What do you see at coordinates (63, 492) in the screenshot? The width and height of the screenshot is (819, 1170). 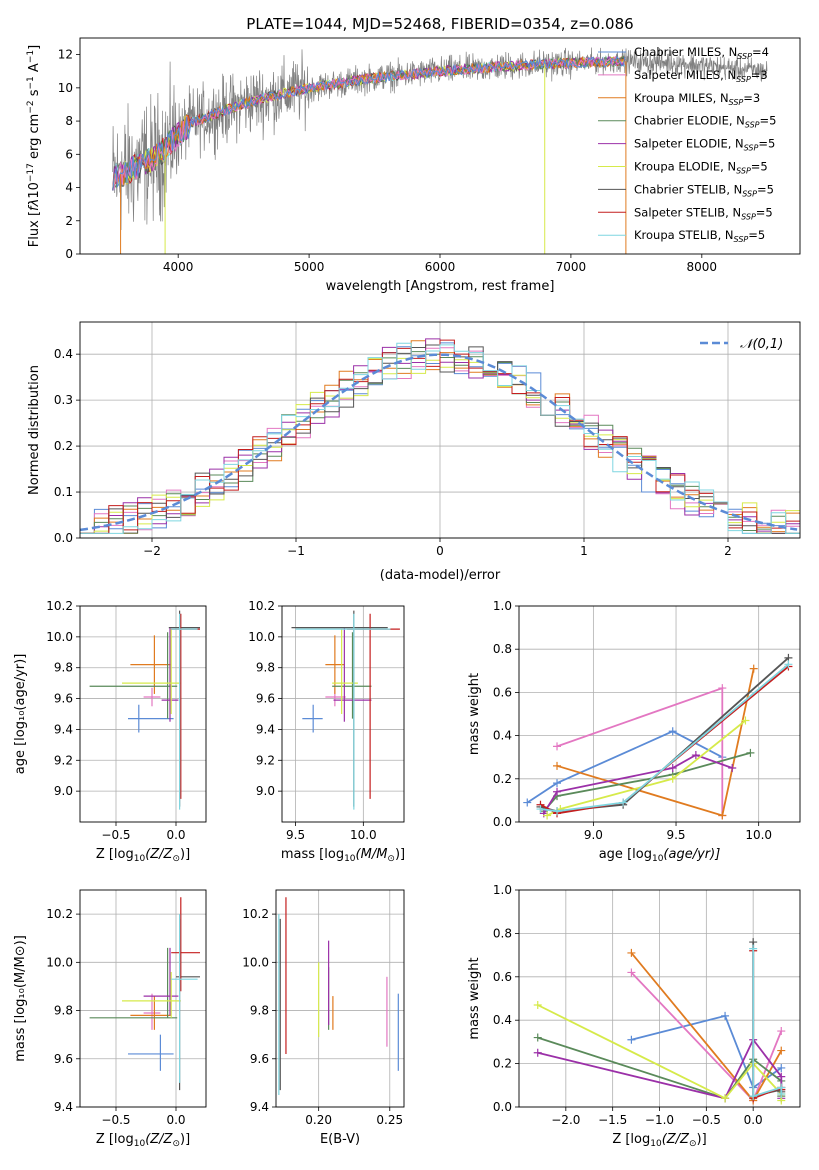 I see `residuals-ytick-label: 0.1` at bounding box center [63, 492].